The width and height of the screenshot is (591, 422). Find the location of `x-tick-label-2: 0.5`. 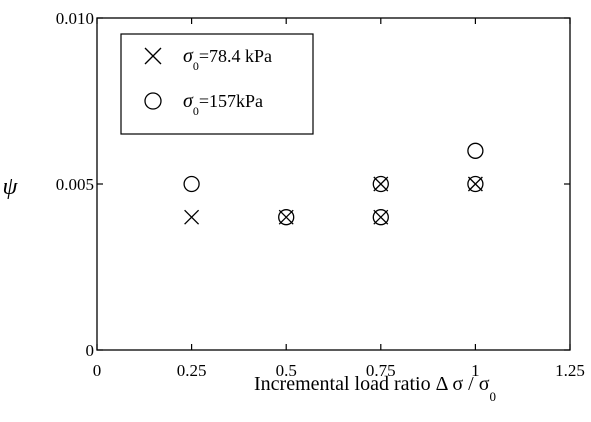

x-tick-label-2: 0.5 is located at coordinates (286, 370).